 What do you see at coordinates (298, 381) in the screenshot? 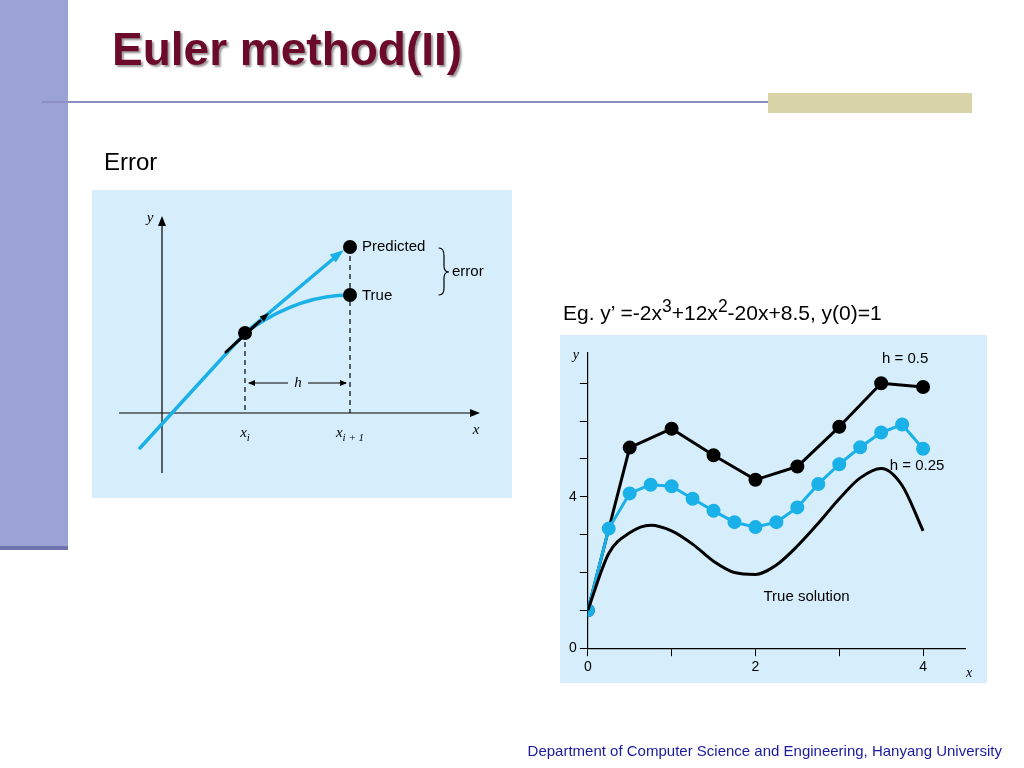
I see `text: h` at bounding box center [298, 381].